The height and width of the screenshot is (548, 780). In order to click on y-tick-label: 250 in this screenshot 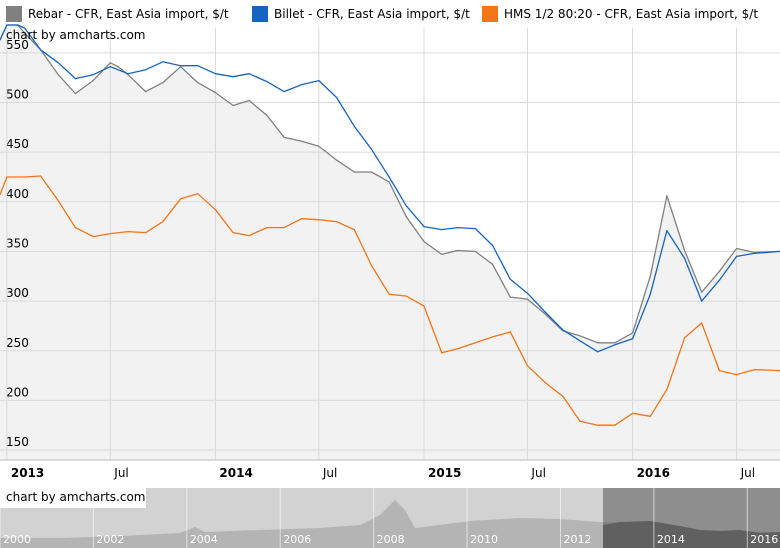, I will do `click(17, 343)`.